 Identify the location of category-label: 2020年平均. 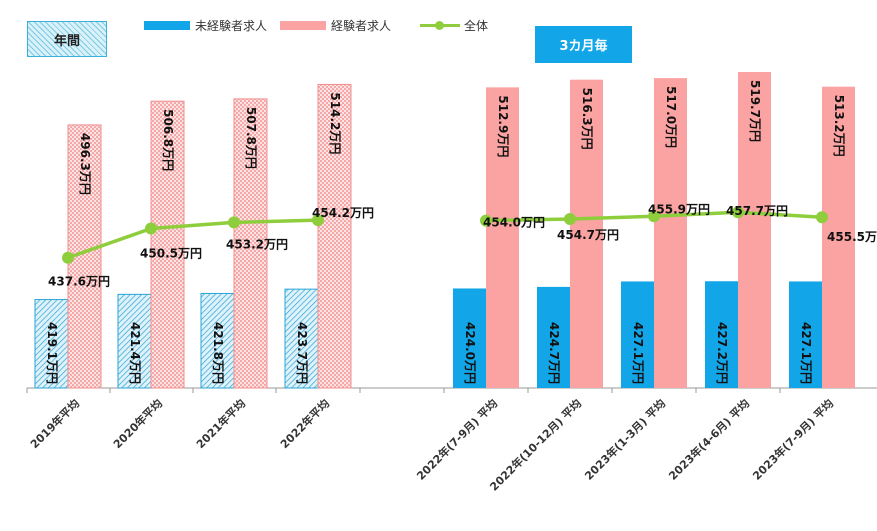
(137, 423).